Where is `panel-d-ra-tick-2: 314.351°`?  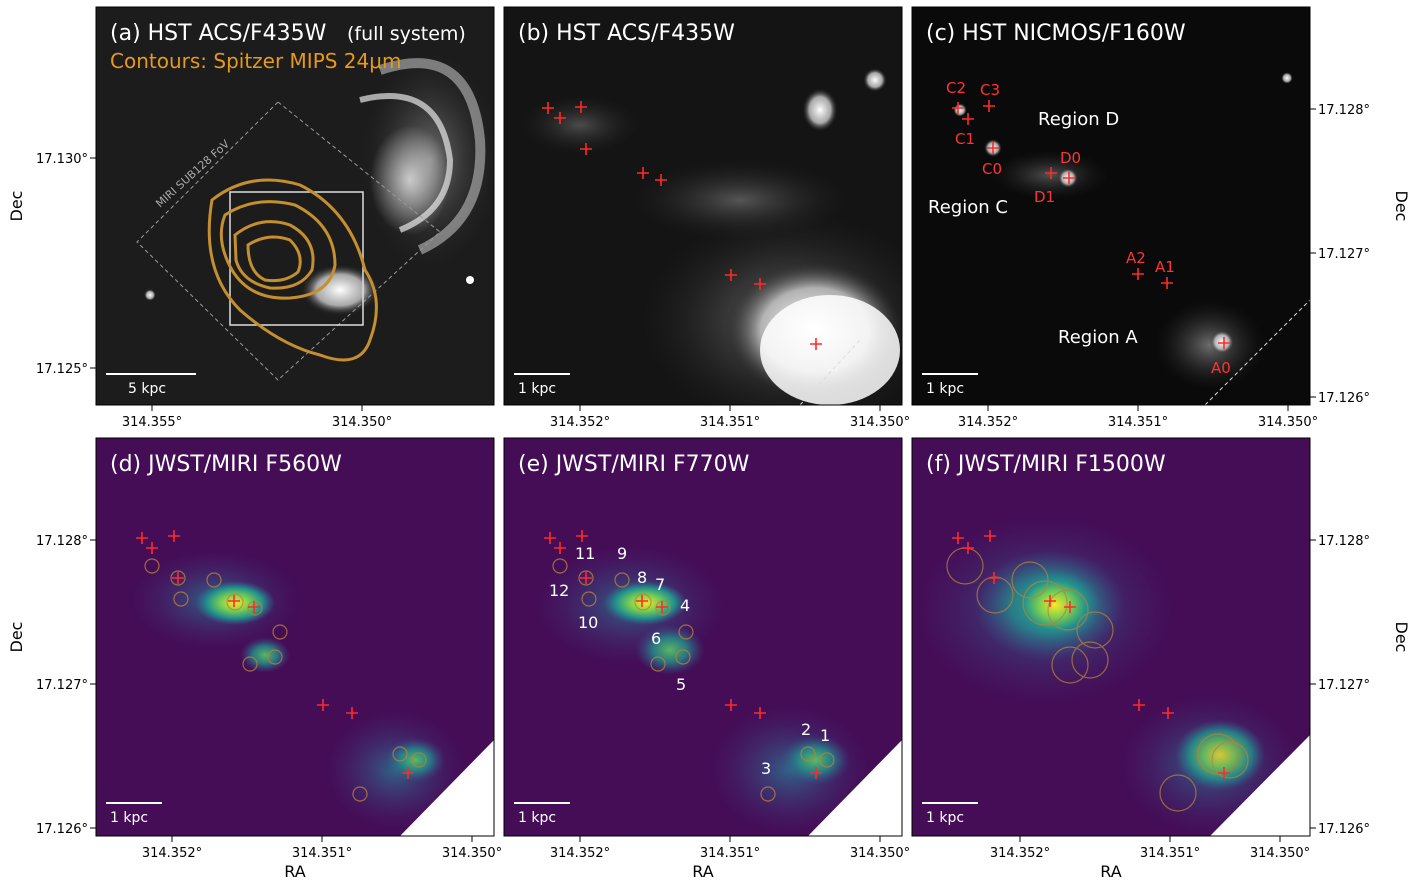
panel-d-ra-tick-2: 314.351° is located at coordinates (322, 853).